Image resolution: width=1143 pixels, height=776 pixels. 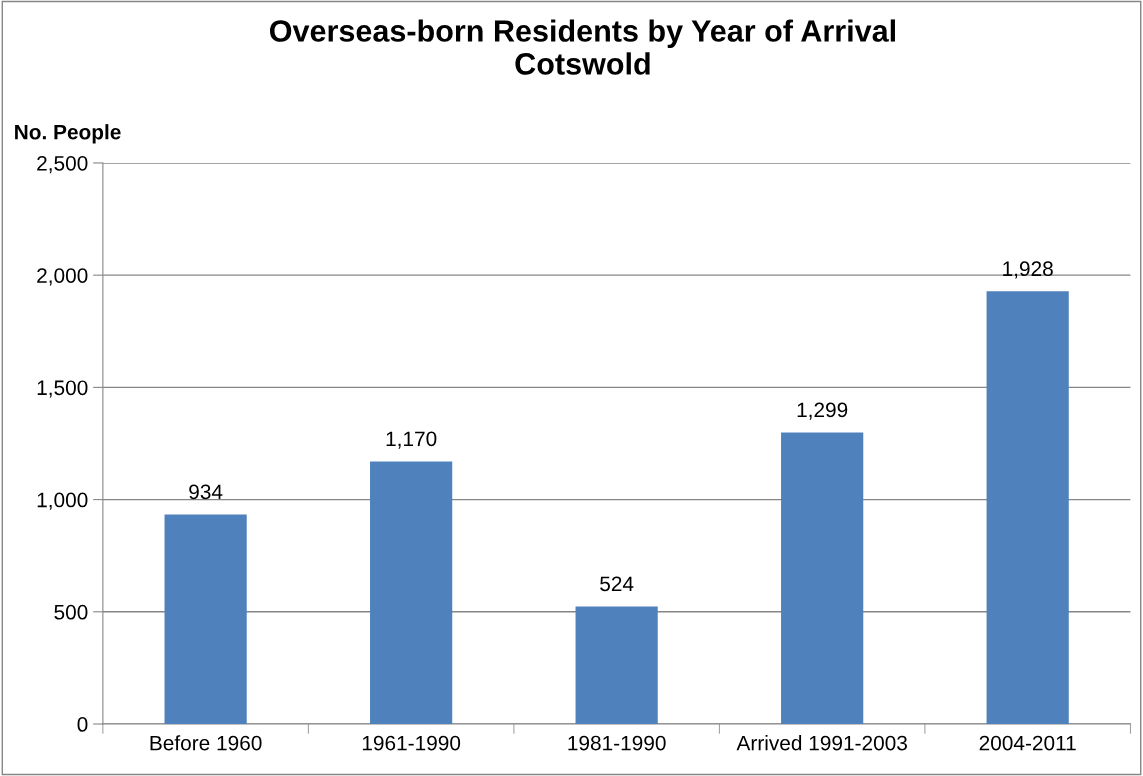 What do you see at coordinates (1027, 743) in the screenshot?
I see `x-tick-label: 2004-2011` at bounding box center [1027, 743].